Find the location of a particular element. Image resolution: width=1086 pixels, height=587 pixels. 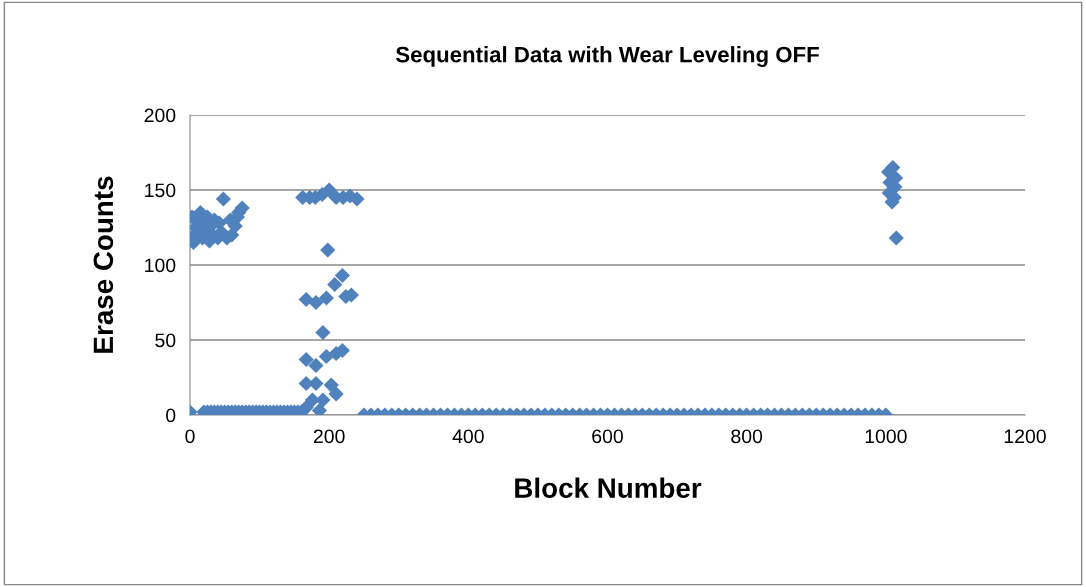

y-tick-label: 50 is located at coordinates (165, 340).